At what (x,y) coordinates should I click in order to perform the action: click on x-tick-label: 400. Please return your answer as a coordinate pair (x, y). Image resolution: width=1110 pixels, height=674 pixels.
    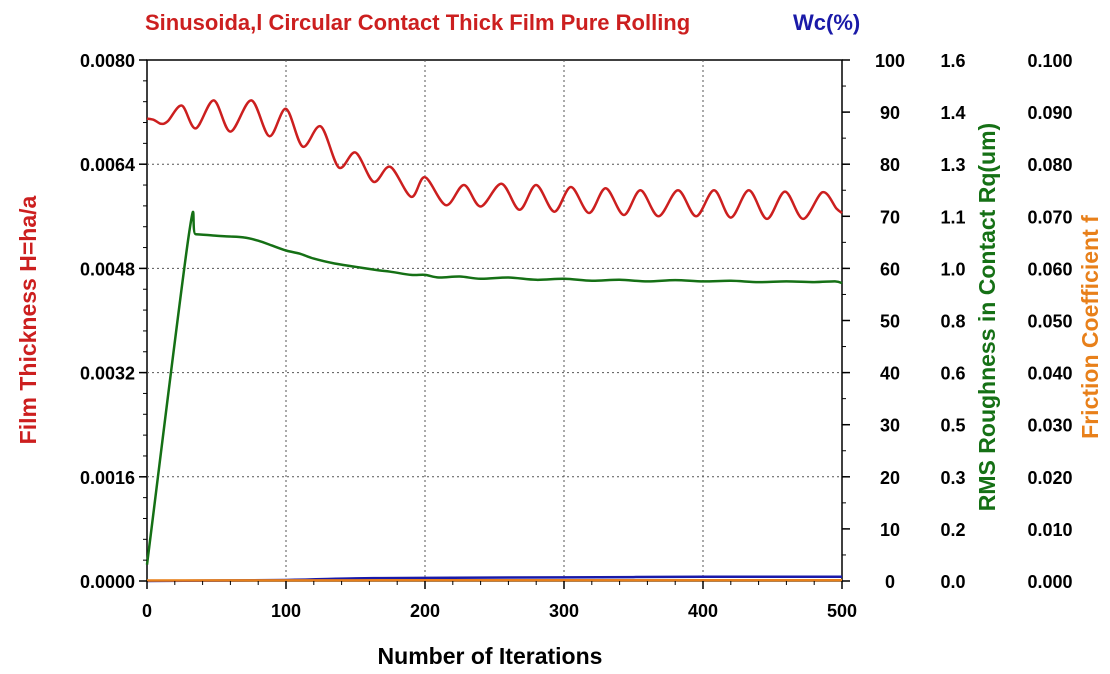
    Looking at the image, I should click on (703, 611).